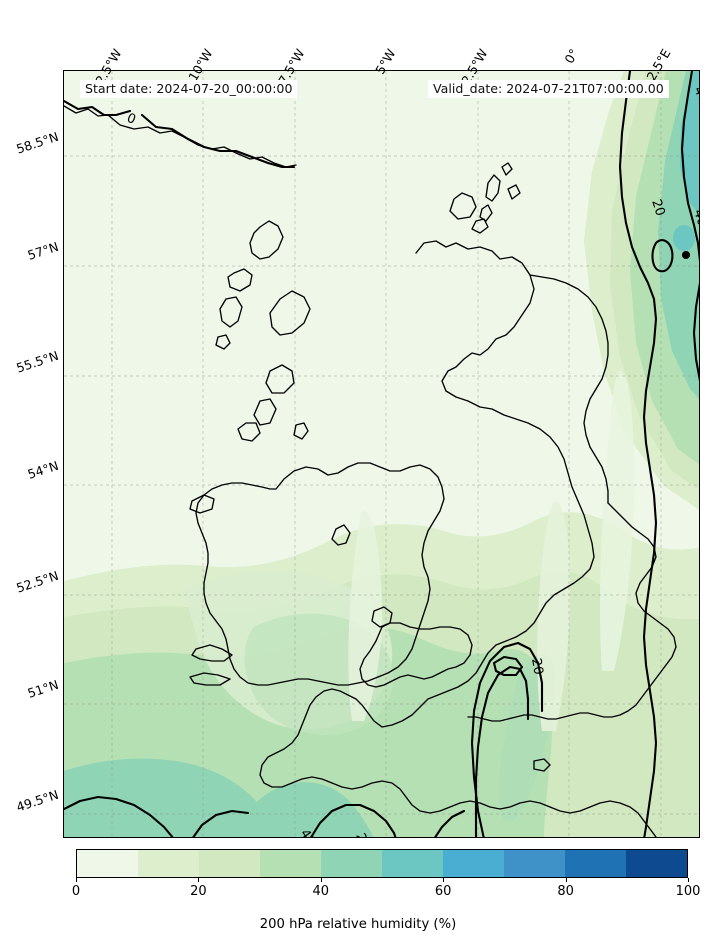  Describe the element at coordinates (638, 454) in the screenshot. I see `contour-20-ne` at that location.